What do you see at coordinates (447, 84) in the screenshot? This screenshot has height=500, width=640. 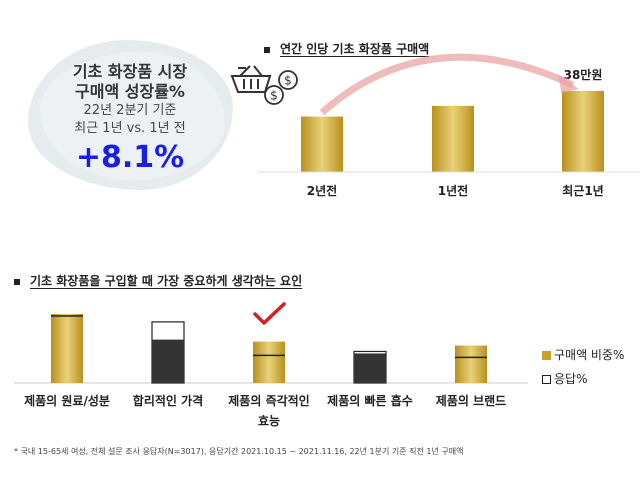 I see `growth-arrow` at bounding box center [447, 84].